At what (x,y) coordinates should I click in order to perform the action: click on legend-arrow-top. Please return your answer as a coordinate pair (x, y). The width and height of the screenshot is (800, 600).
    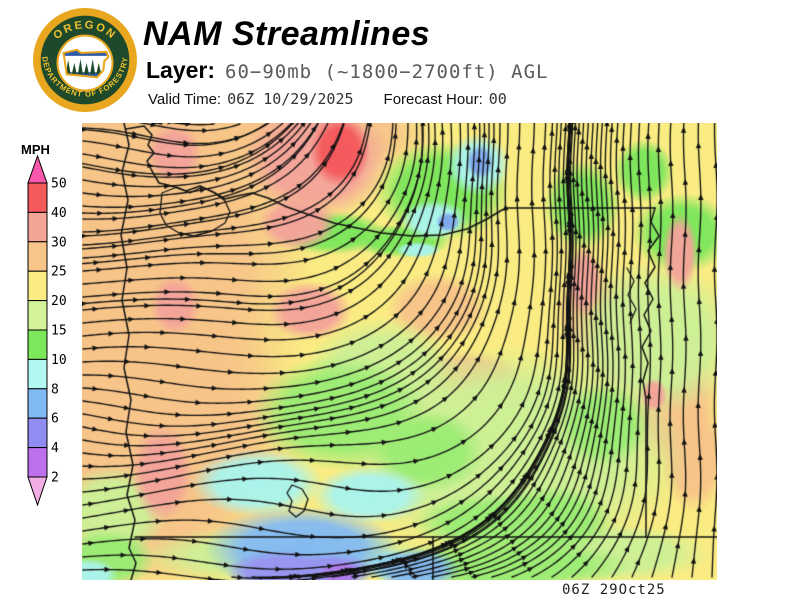
    Looking at the image, I should click on (37, 169).